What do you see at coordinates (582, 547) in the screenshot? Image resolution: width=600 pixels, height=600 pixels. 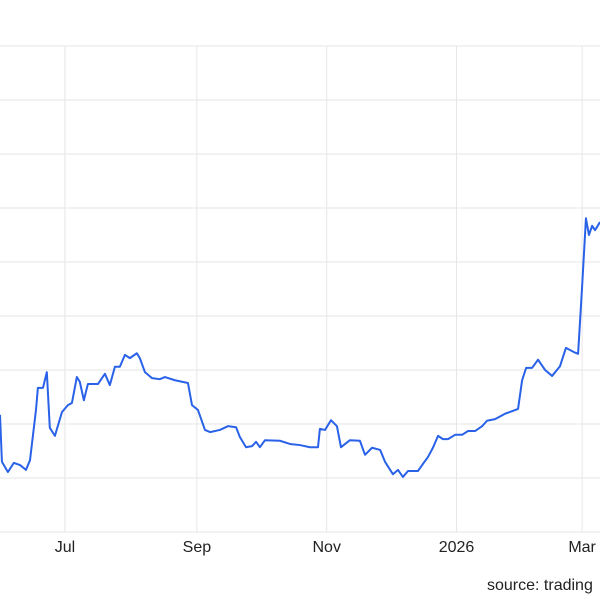 I see `x-tick-label: Mar` at bounding box center [582, 547].